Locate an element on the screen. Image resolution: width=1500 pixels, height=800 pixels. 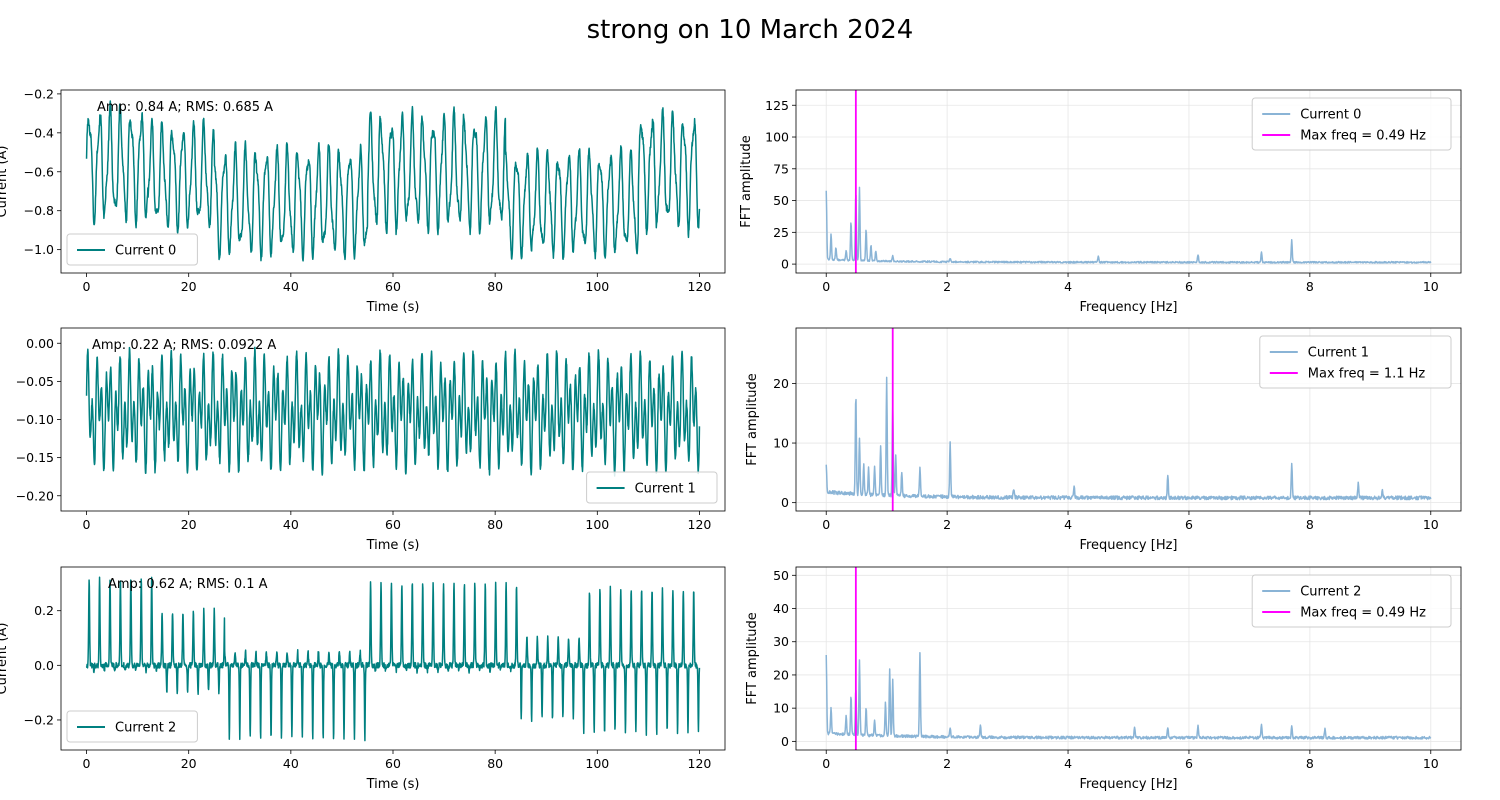
y-tick-label: −1.0 is located at coordinates (39, 249).